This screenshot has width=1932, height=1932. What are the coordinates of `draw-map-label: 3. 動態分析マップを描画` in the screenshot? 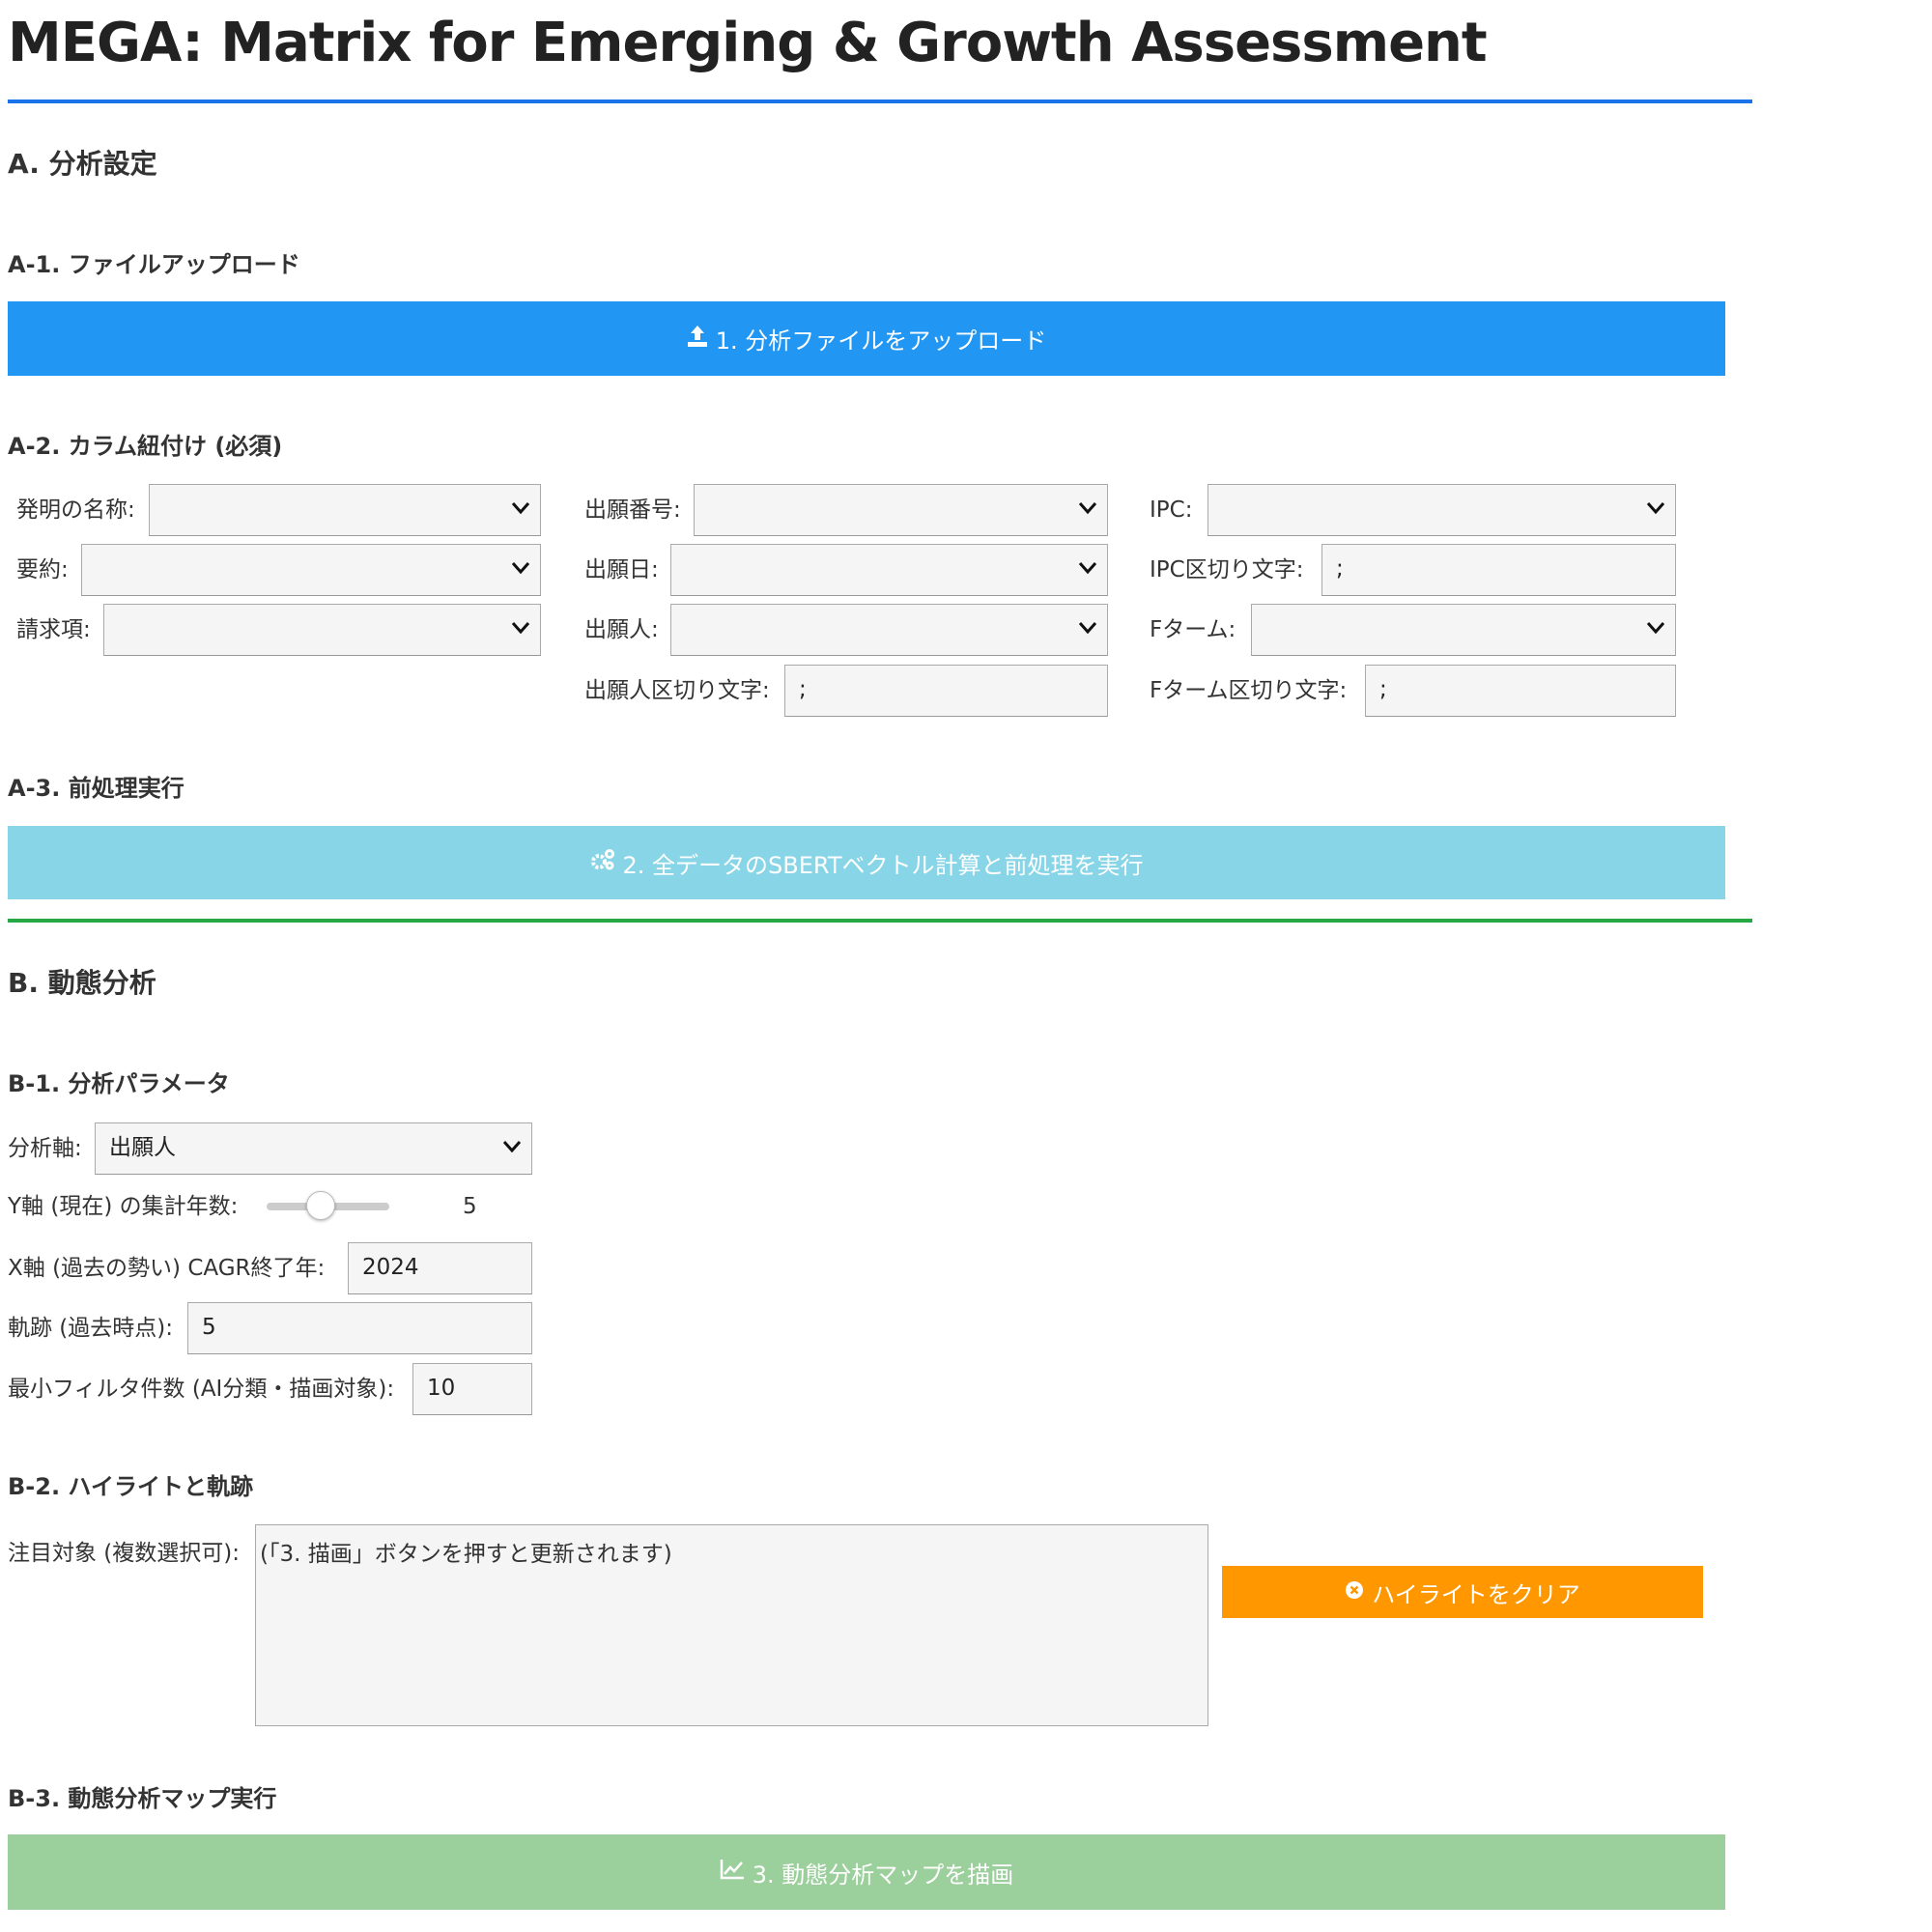 It's located at (883, 1875).